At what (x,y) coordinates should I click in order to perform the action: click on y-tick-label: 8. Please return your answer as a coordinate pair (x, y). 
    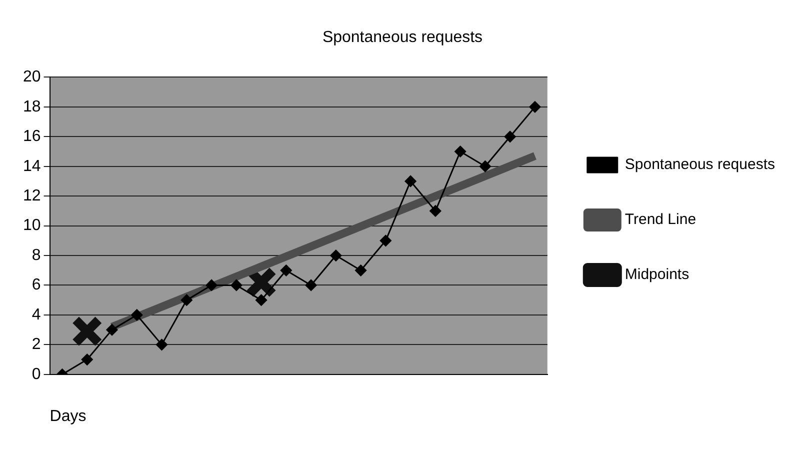
    Looking at the image, I should click on (36, 255).